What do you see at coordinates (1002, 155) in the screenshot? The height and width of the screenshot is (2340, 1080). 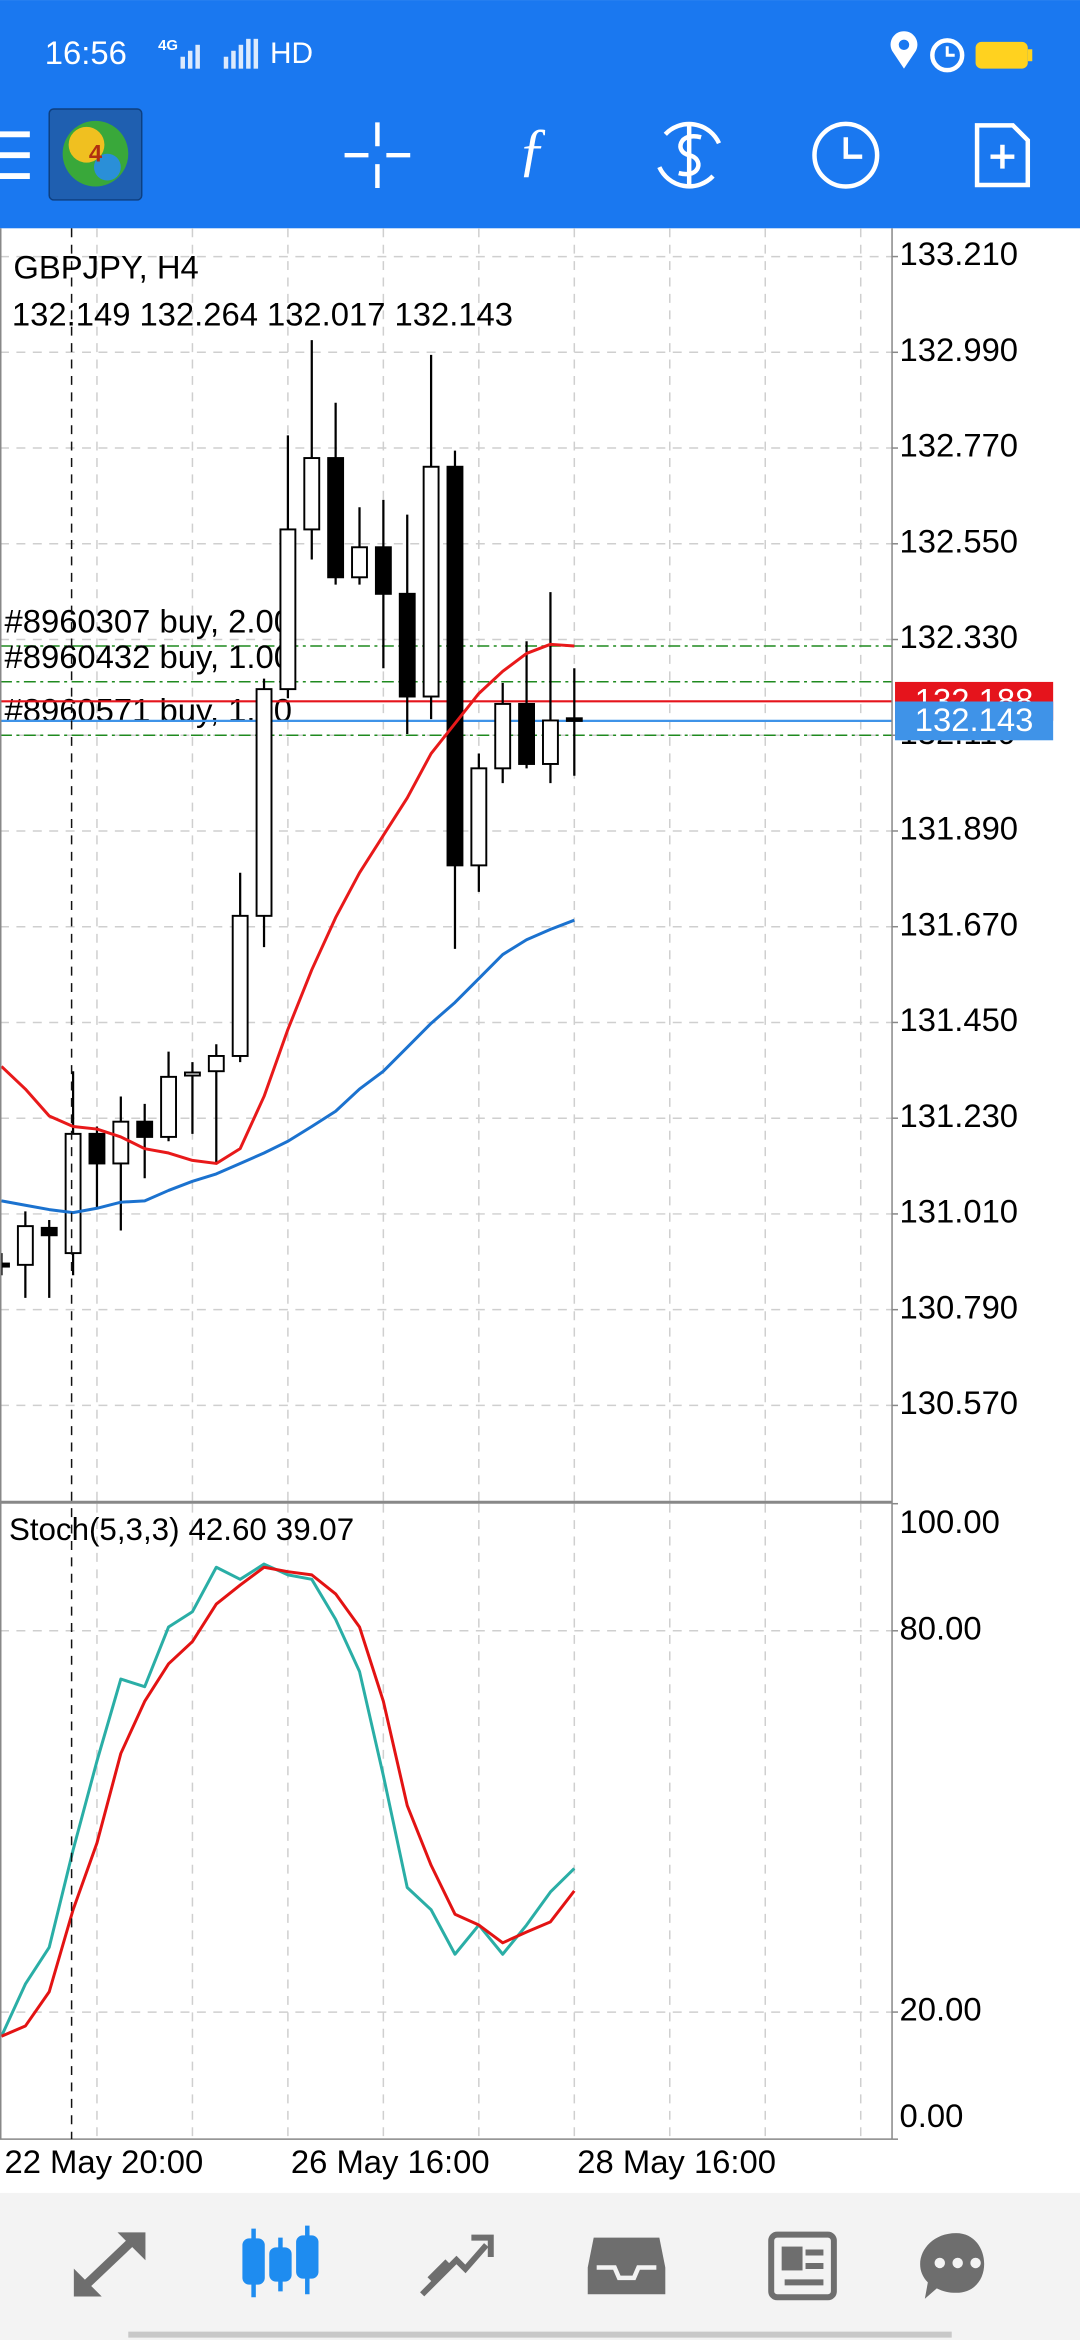 I see `new-order-button` at bounding box center [1002, 155].